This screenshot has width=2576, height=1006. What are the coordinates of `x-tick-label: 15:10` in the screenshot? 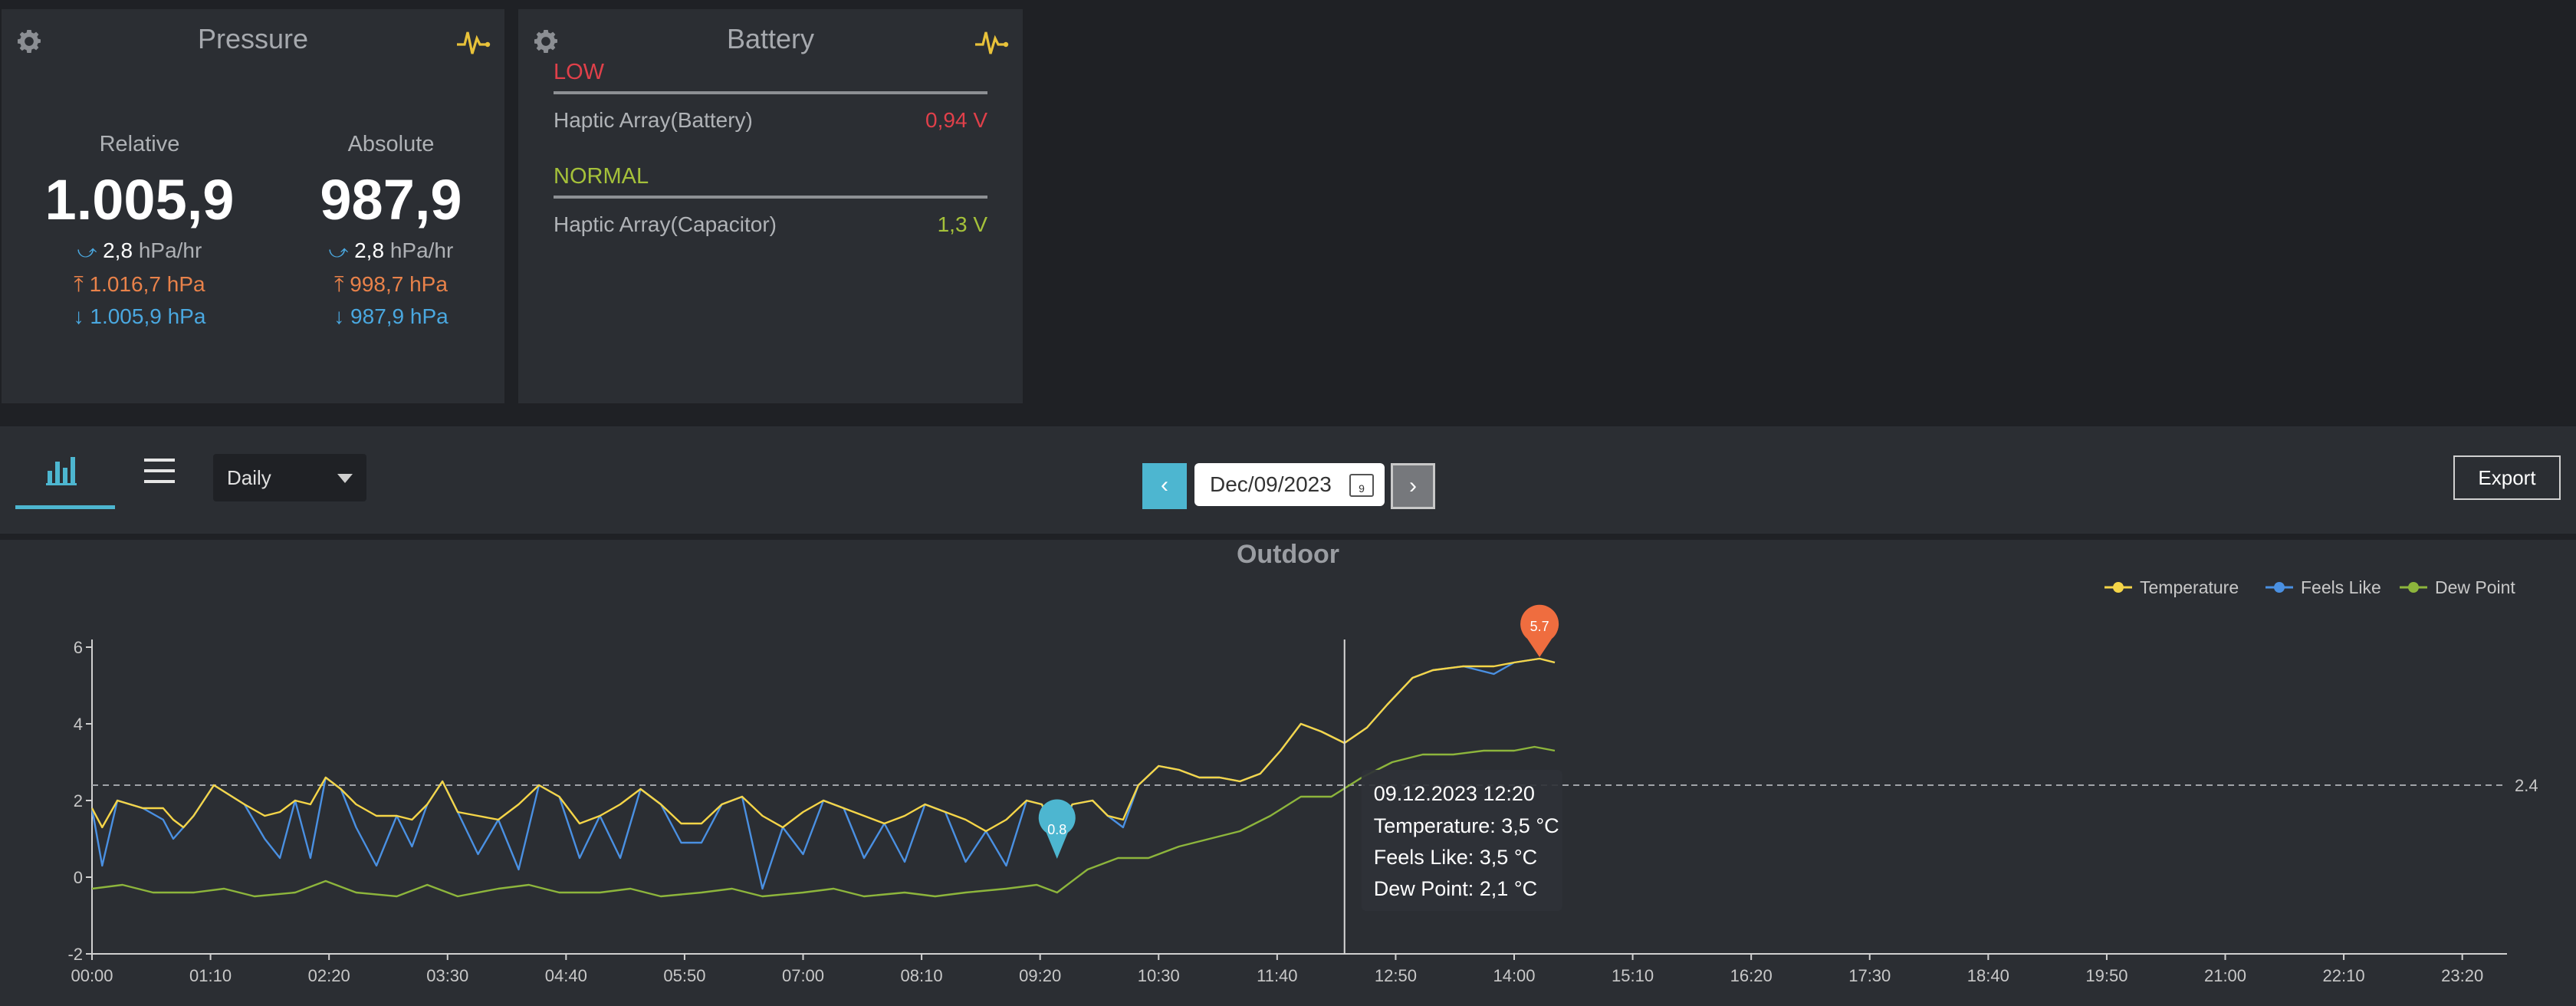 It's located at (1633, 975).